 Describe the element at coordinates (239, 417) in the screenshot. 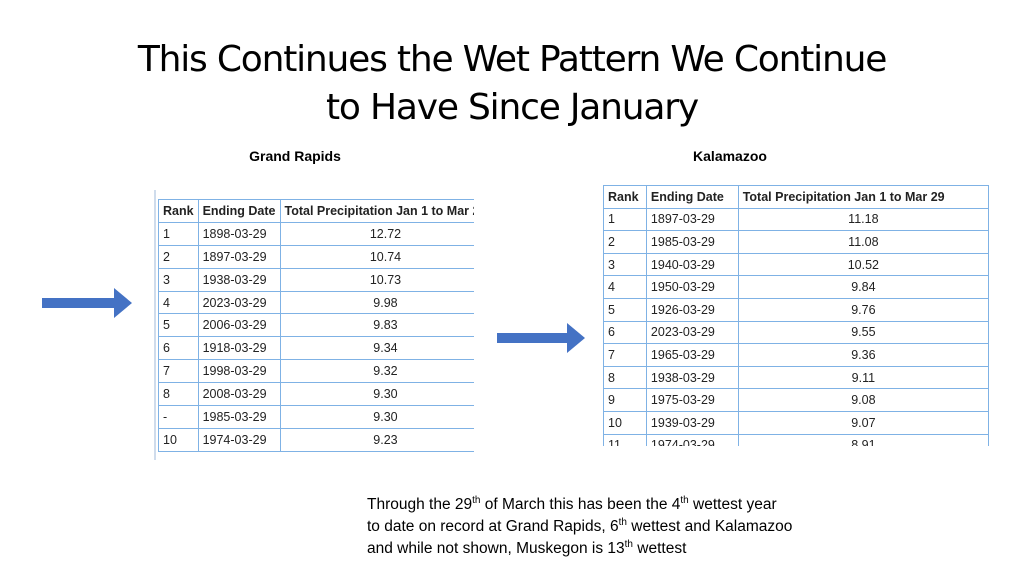

I see `table-cell: 1985-03-29` at that location.